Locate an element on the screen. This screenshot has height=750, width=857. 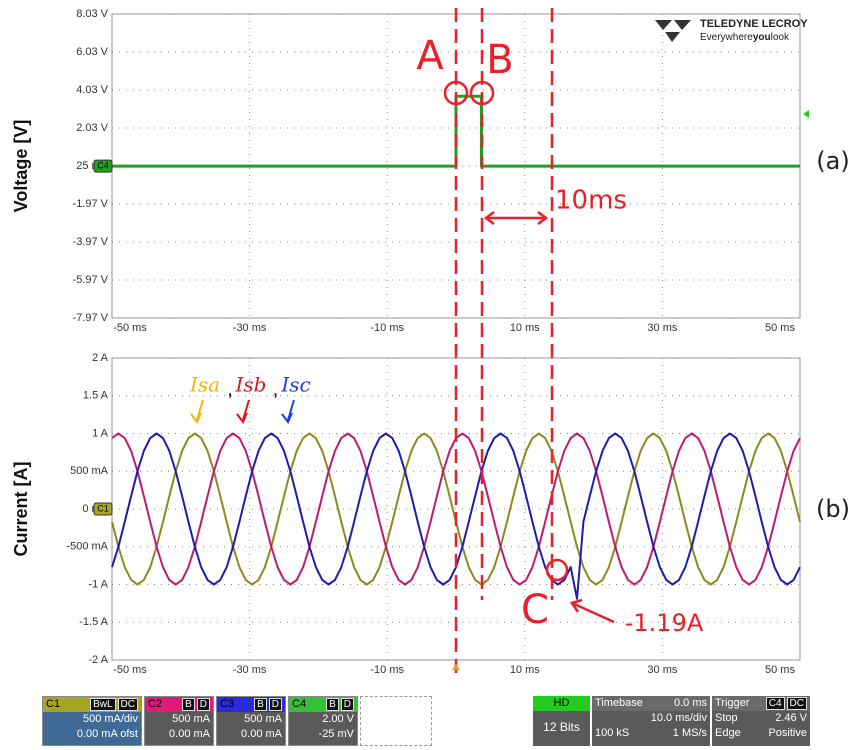
channel-box: C4 B D 2.00 V -25 mV is located at coordinates (323, 721).